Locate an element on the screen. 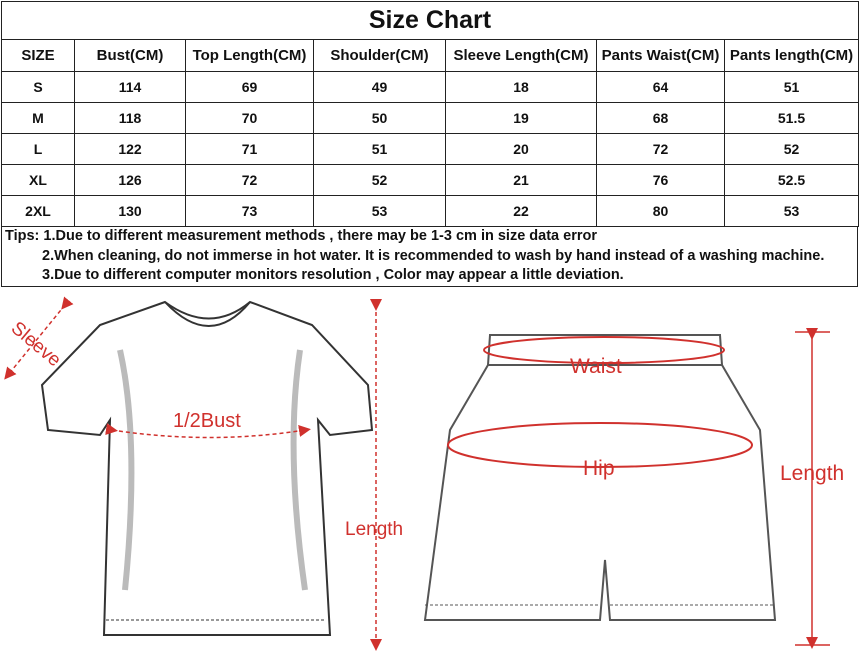 The image size is (860, 651). measurement-cell: 20 is located at coordinates (521, 149).